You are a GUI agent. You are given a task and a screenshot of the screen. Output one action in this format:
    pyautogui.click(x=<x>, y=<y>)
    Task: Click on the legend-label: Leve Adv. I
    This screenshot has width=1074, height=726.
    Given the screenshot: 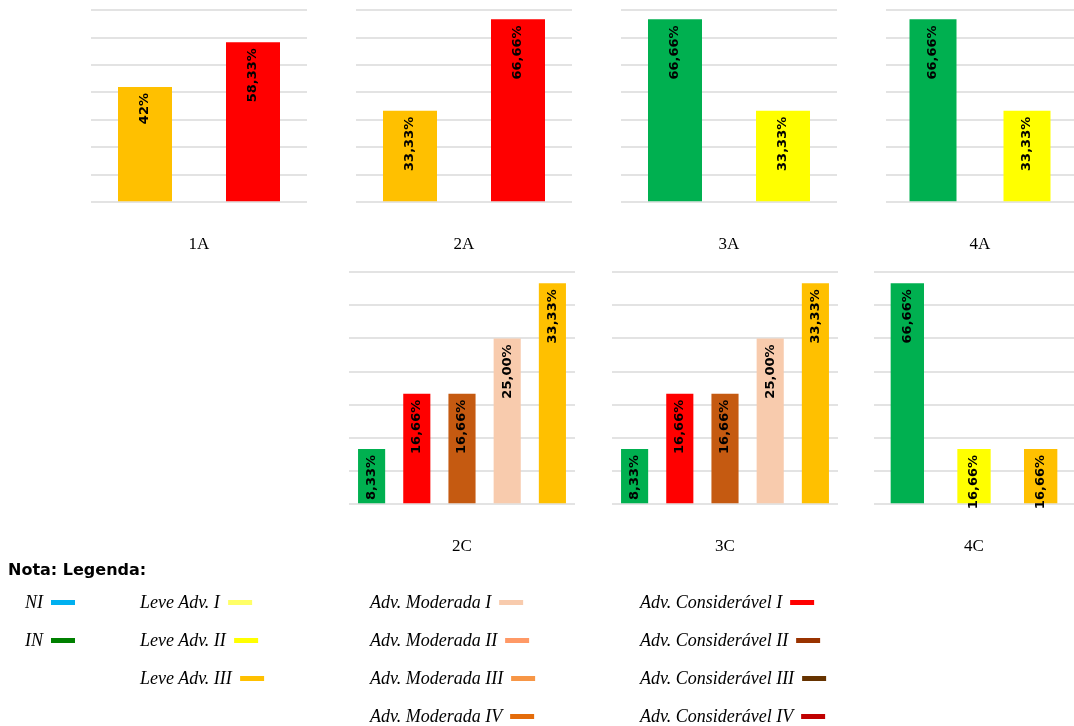 What is the action you would take?
    pyautogui.click(x=180, y=601)
    